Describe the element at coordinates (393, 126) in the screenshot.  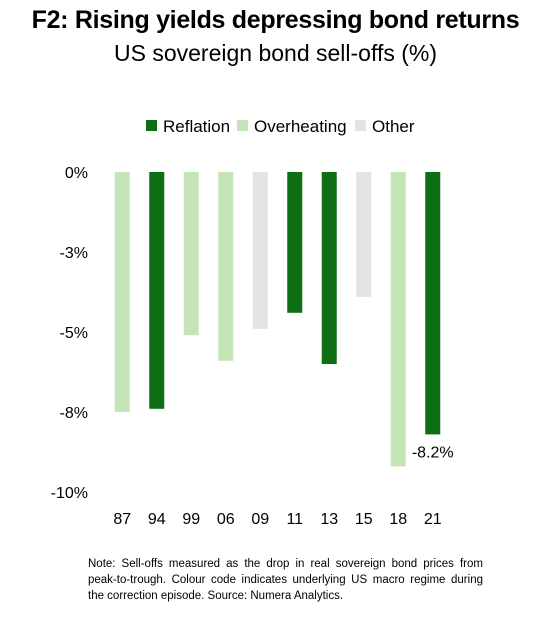
I see `legend-label: Other` at that location.